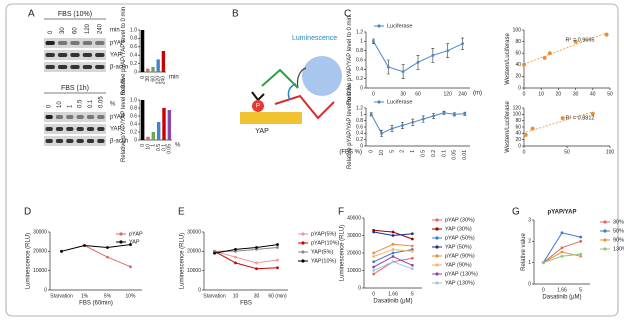 This screenshot has height=321, width=624. Describe the element at coordinates (262, 131) in the screenshot. I see `yap-label: YAP` at that location.